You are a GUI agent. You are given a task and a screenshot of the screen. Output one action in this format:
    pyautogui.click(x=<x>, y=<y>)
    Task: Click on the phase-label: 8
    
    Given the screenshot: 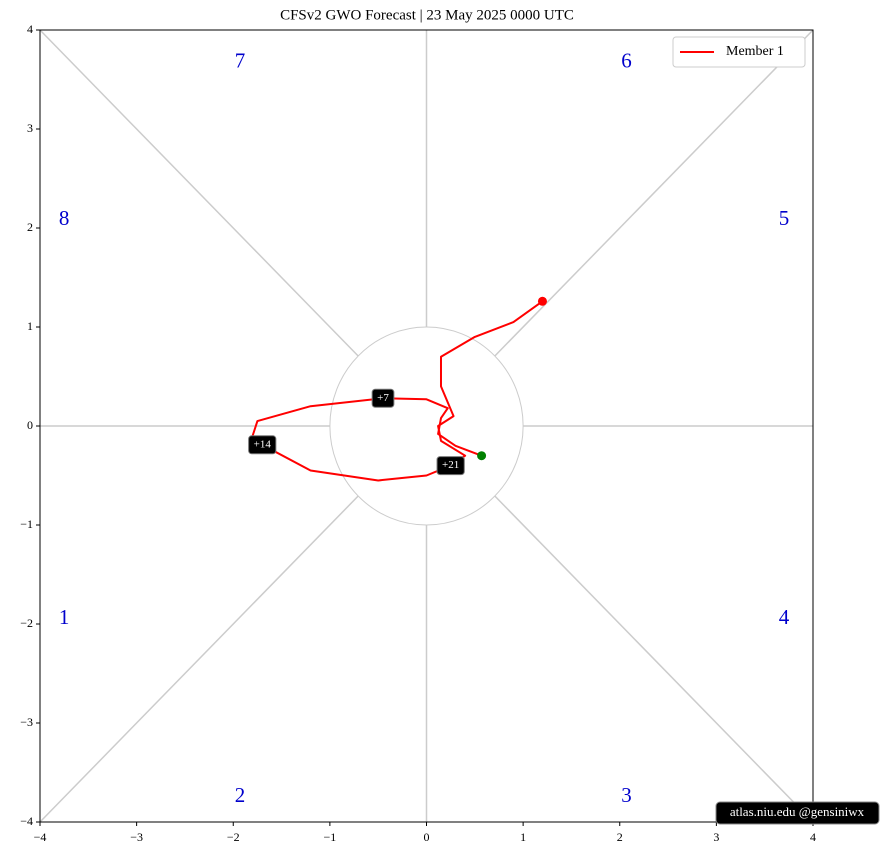 What is the action you would take?
    pyautogui.click(x=64, y=218)
    